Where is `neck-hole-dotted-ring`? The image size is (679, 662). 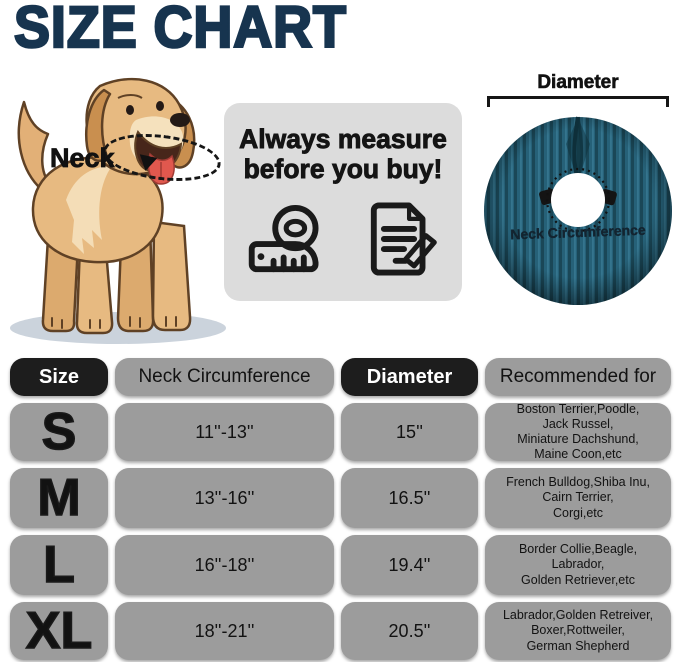 neck-hole-dotted-ring is located at coordinates (578, 200).